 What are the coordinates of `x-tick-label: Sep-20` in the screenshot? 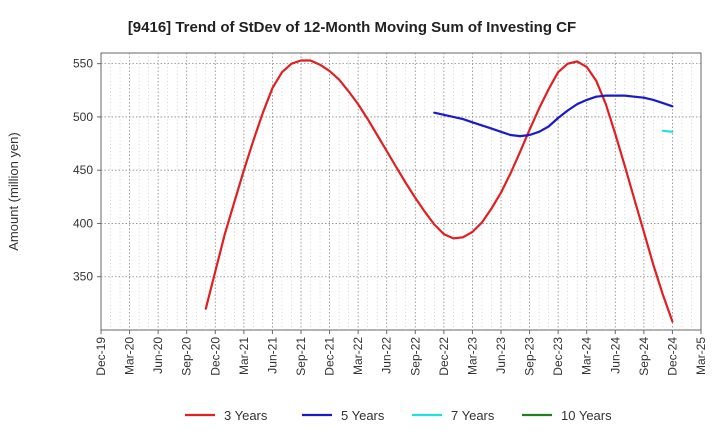 It's located at (187, 356).